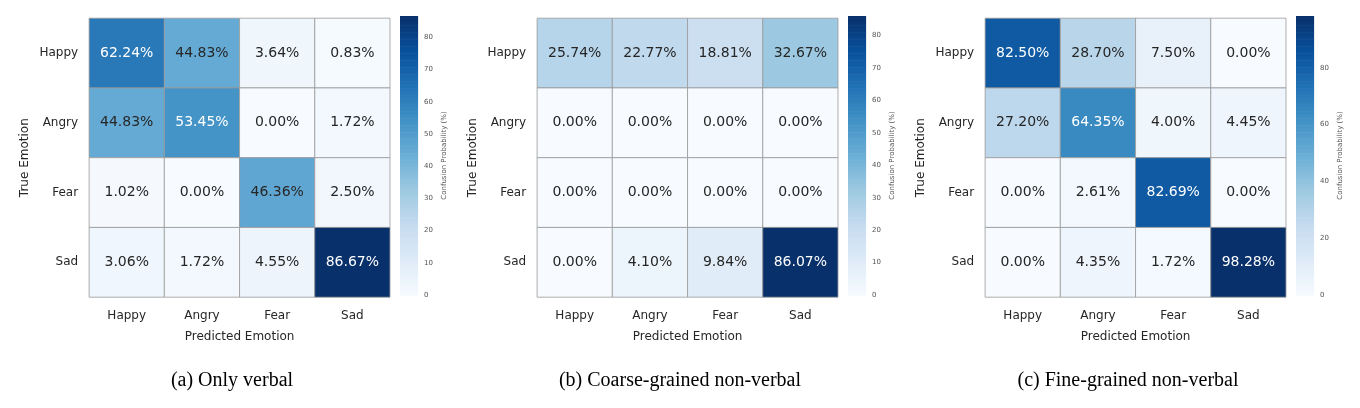  Describe the element at coordinates (725, 260) in the screenshot. I see `data-label: 9.84%` at that location.